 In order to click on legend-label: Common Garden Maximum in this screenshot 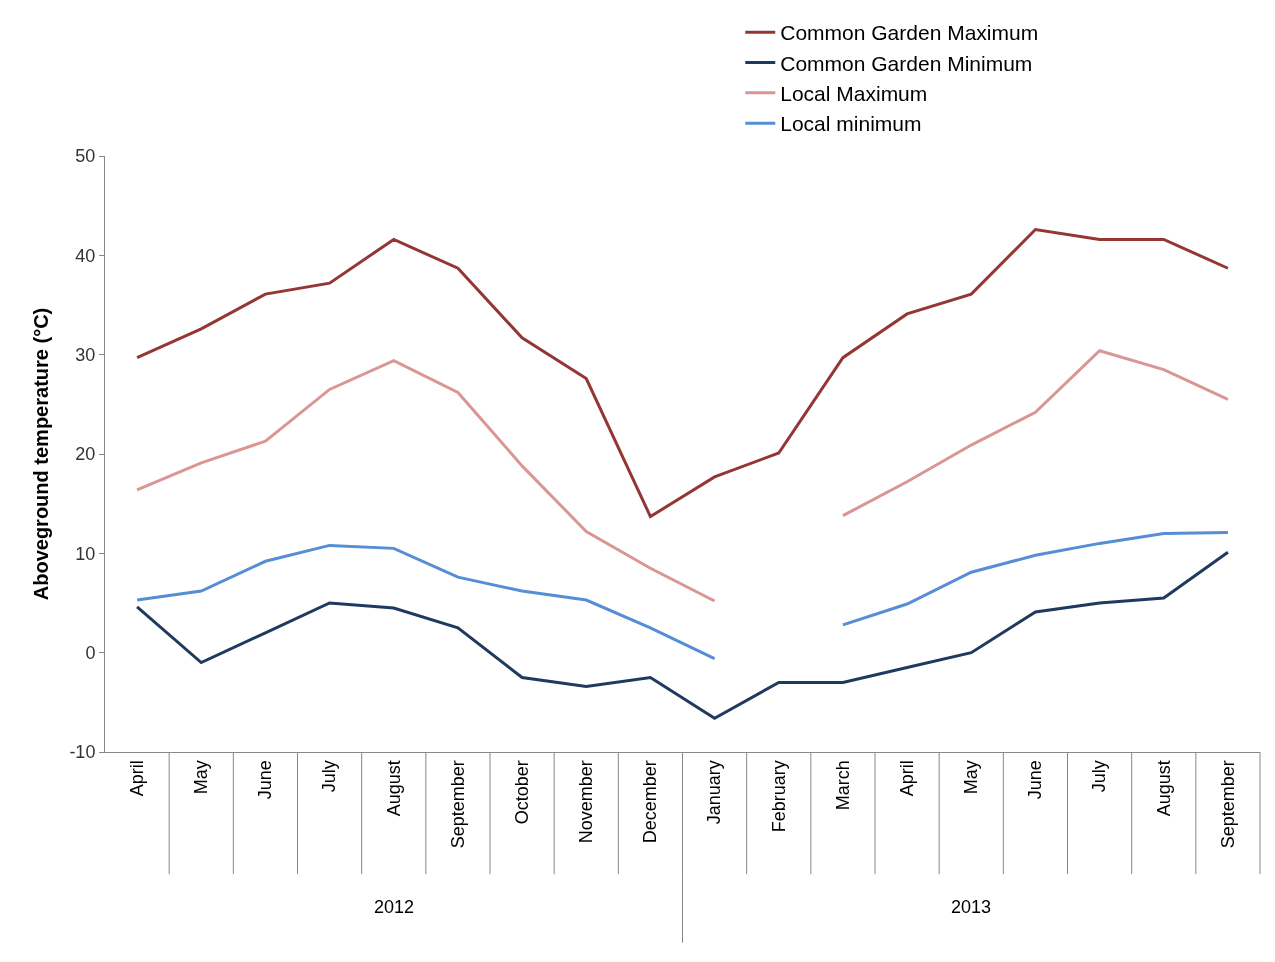, I will do `click(909, 33)`.